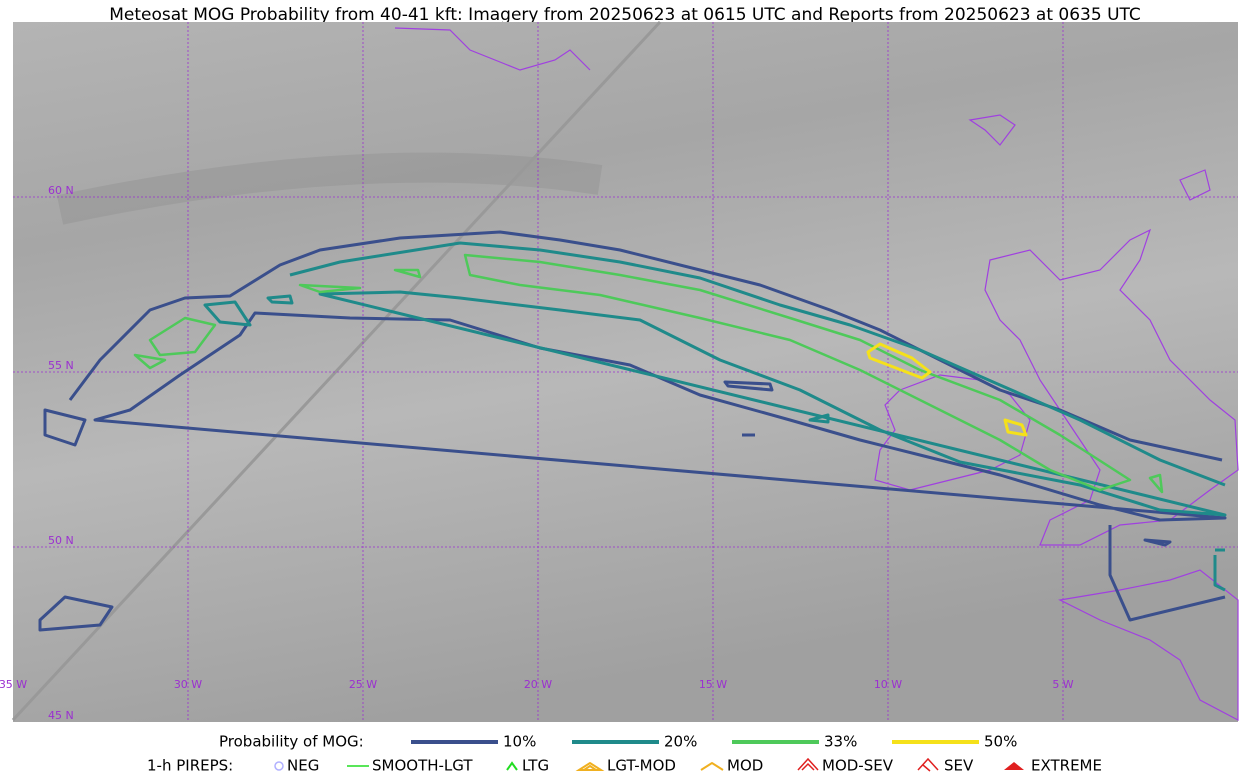 This screenshot has height=782, width=1250. I want to click on lat-label: 50 N, so click(61, 540).